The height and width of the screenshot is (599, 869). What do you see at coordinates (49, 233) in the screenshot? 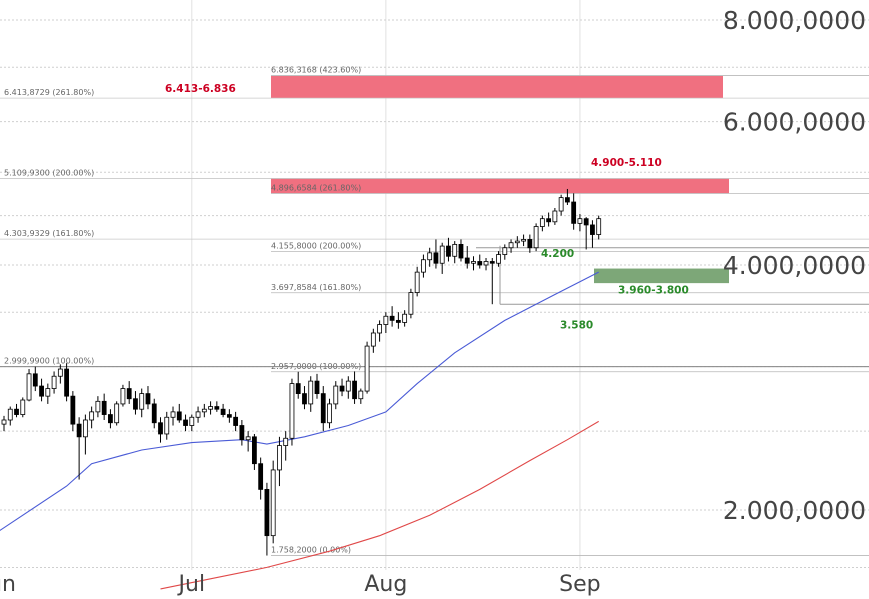
I see `fib-label: 4.303,9329 (161.80%)` at bounding box center [49, 233].